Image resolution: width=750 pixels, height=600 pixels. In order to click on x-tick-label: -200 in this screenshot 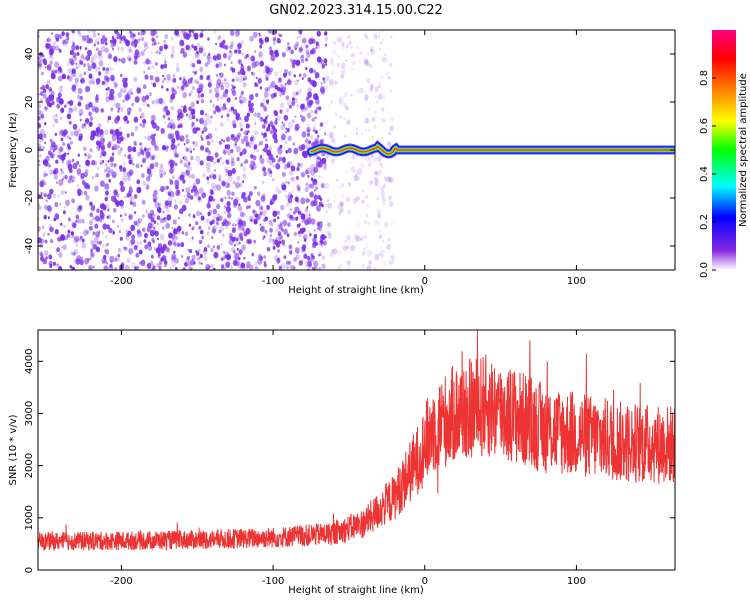, I will do `click(121, 281)`.